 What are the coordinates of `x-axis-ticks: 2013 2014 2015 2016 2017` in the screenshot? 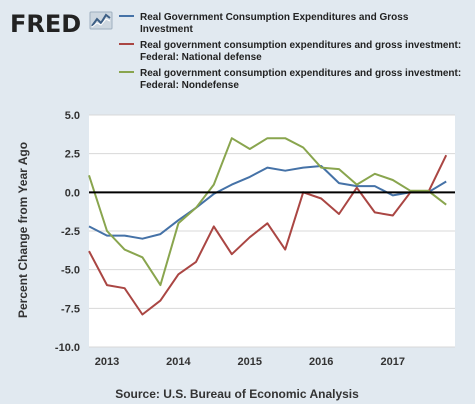 It's located at (250, 362).